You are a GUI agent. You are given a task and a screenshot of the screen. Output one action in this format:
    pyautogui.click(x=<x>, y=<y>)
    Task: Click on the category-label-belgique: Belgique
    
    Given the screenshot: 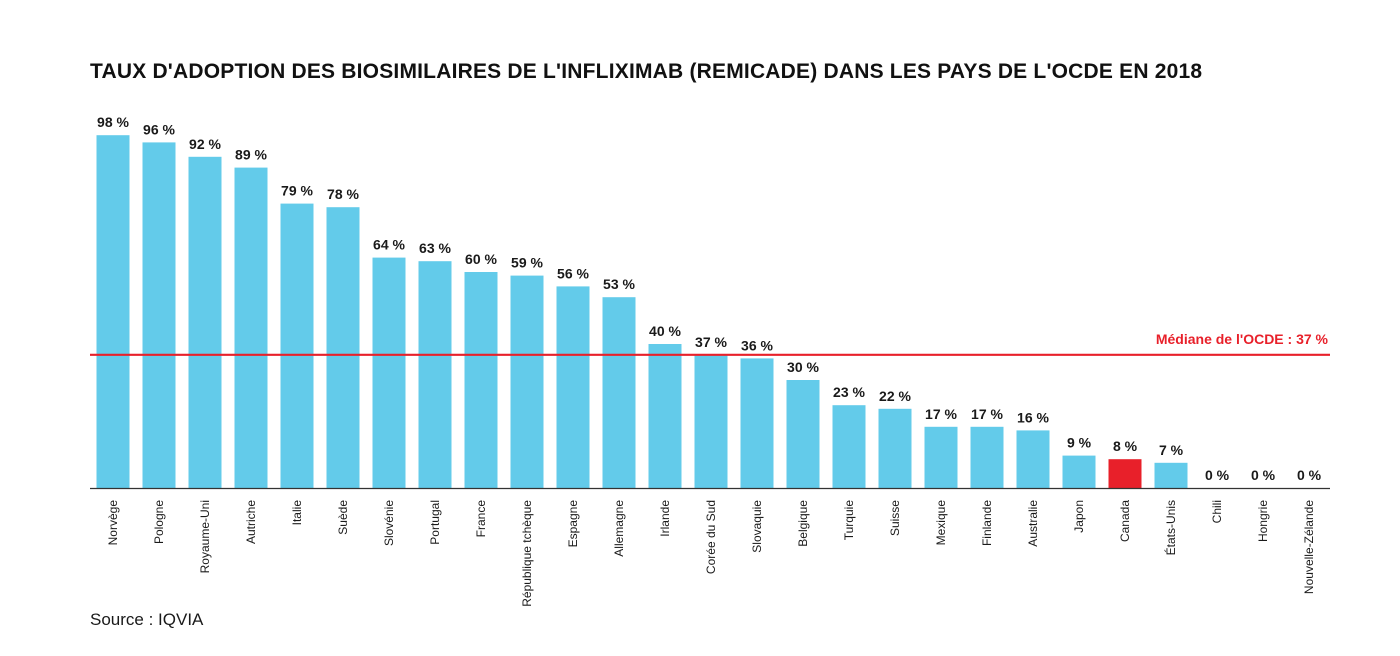 What is the action you would take?
    pyautogui.click(x=803, y=523)
    